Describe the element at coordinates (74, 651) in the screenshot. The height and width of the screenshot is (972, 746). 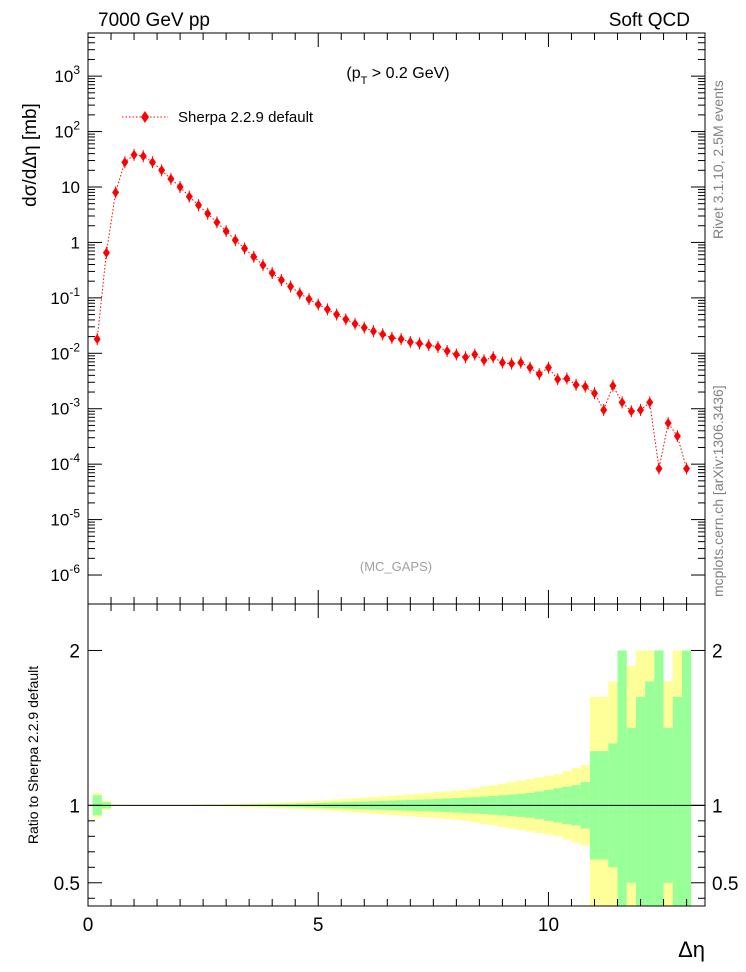
I see `ratio-y-tick-label-left: 2` at that location.